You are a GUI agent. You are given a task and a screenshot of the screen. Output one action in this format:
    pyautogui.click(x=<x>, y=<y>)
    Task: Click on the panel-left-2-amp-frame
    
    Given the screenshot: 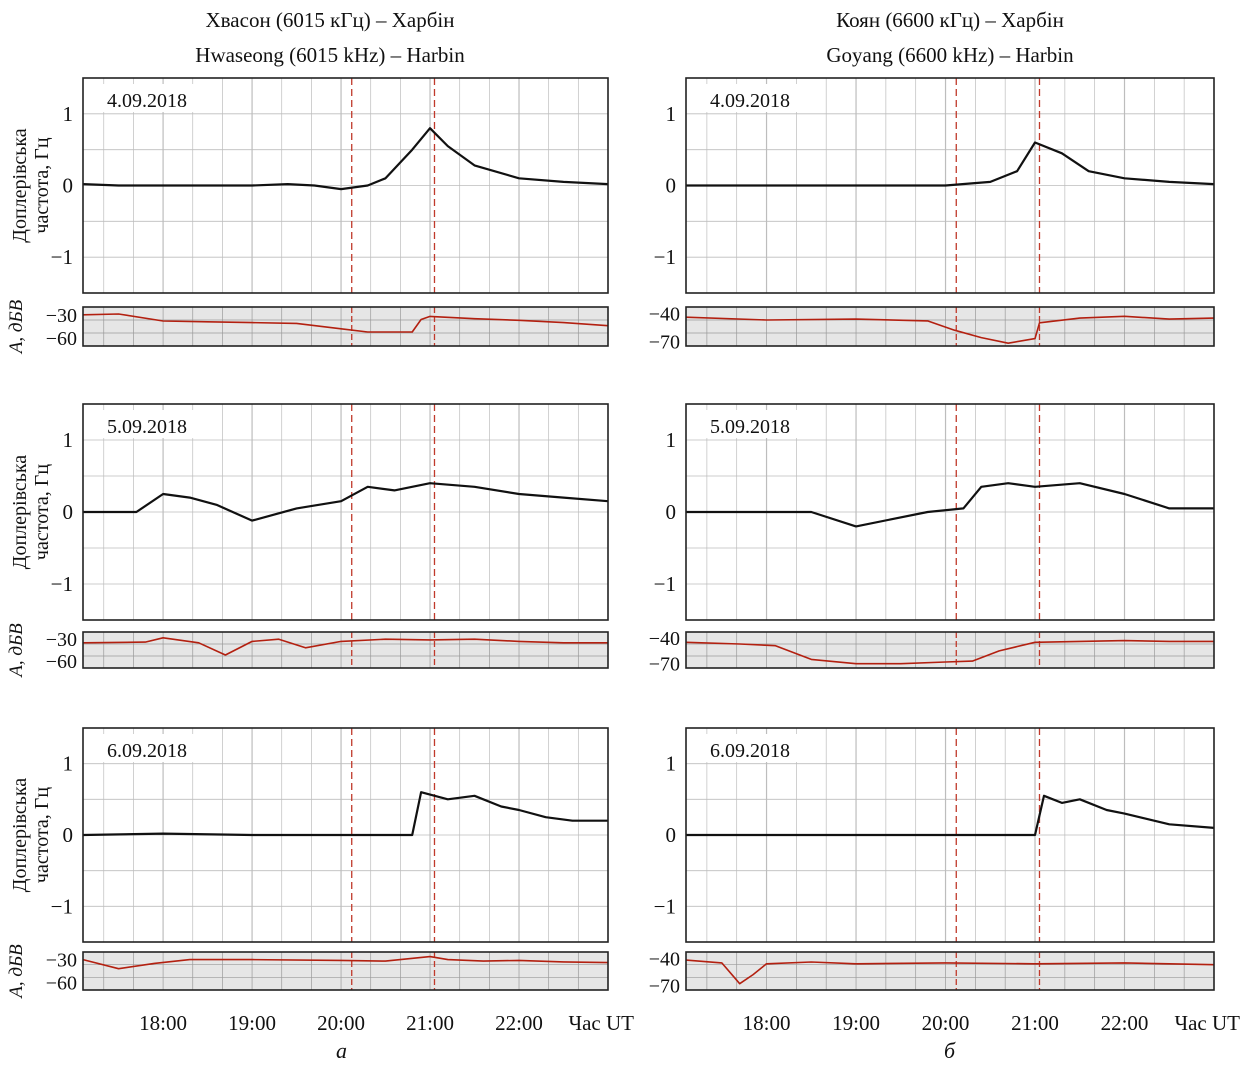 What is the action you would take?
    pyautogui.click(x=345, y=650)
    